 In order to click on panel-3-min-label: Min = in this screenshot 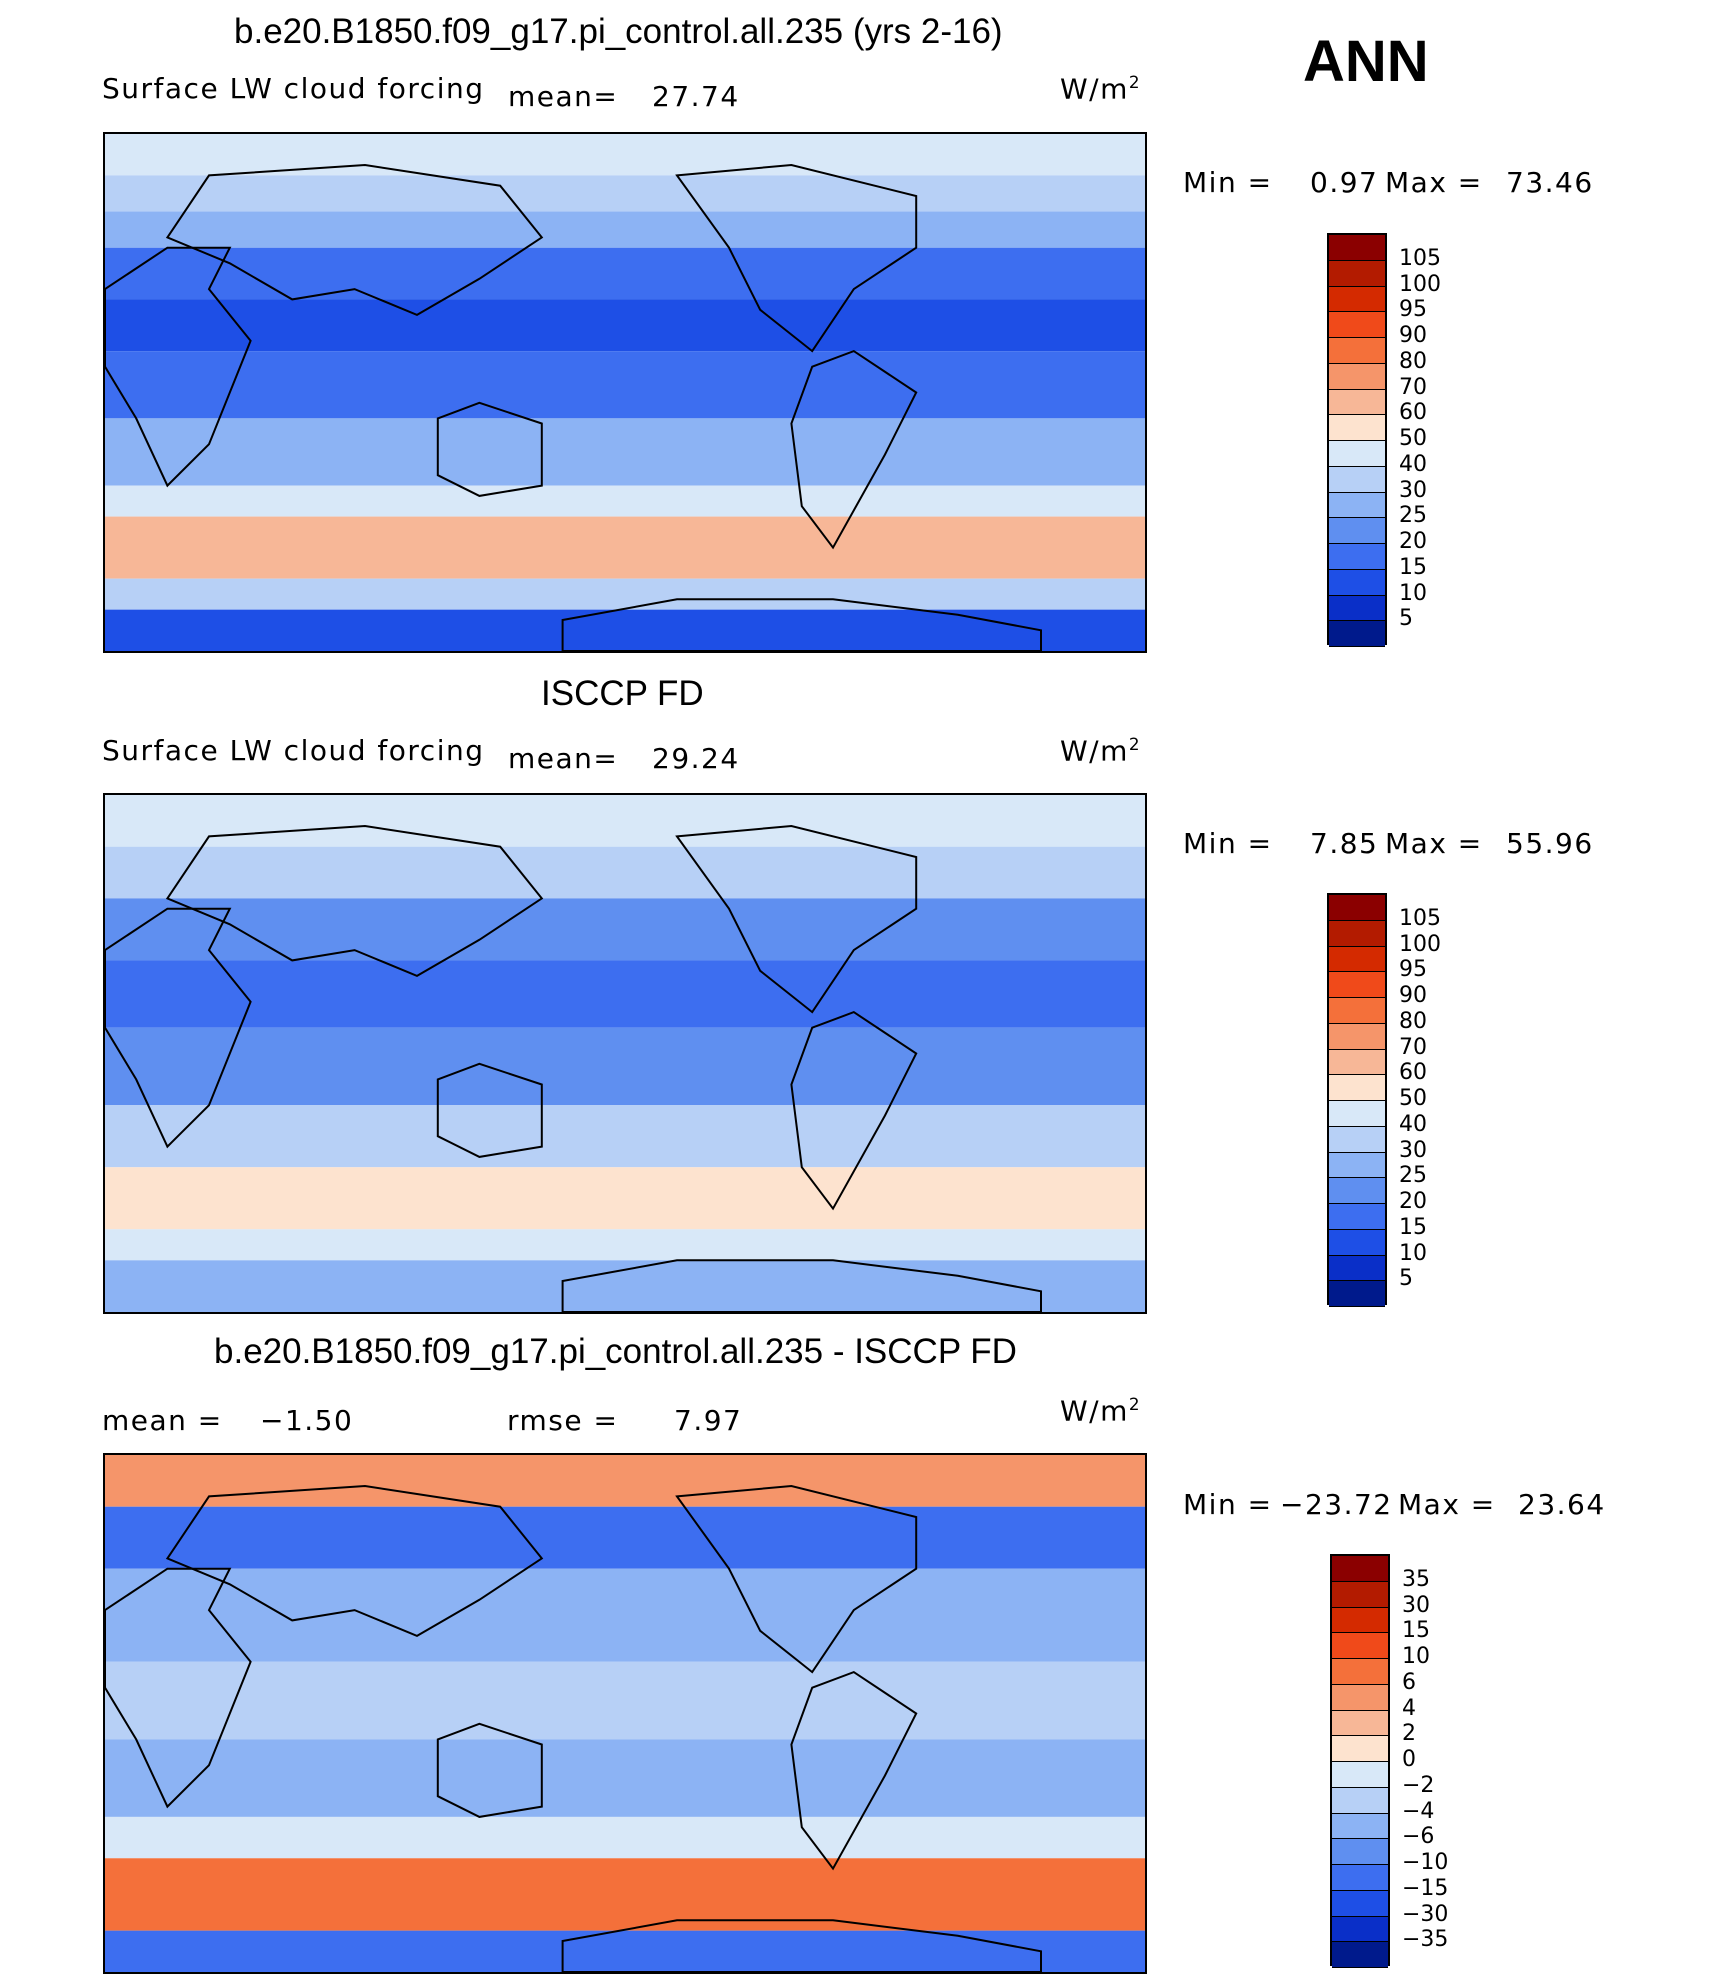, I will do `click(1228, 1504)`.